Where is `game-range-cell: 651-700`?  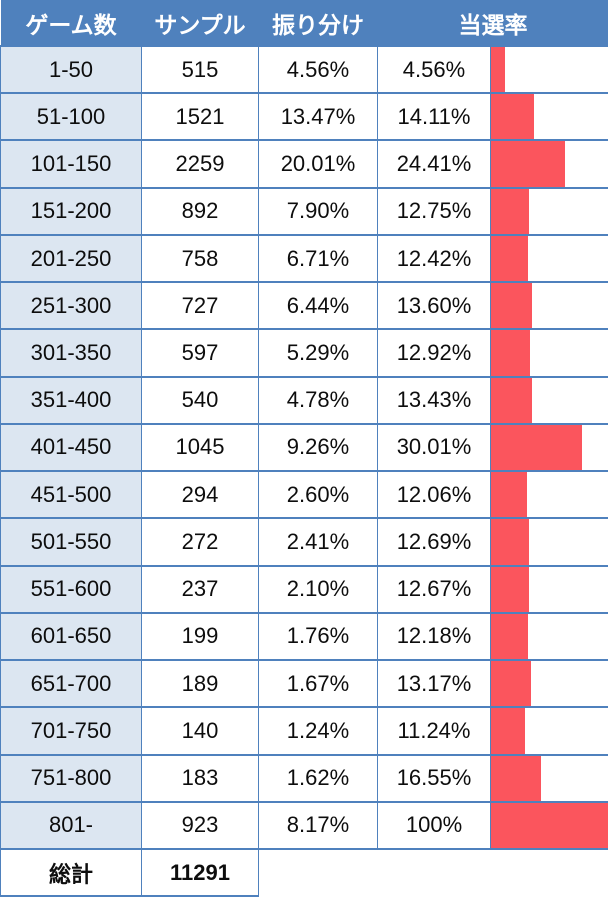 game-range-cell: 651-700 is located at coordinates (71, 684).